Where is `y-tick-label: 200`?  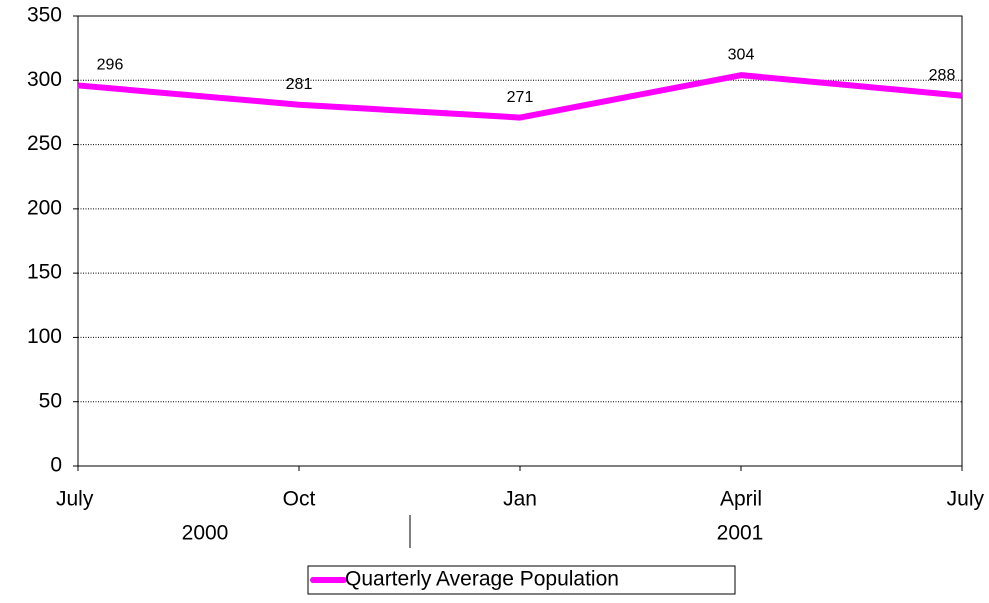
y-tick-label: 200 is located at coordinates (44, 207).